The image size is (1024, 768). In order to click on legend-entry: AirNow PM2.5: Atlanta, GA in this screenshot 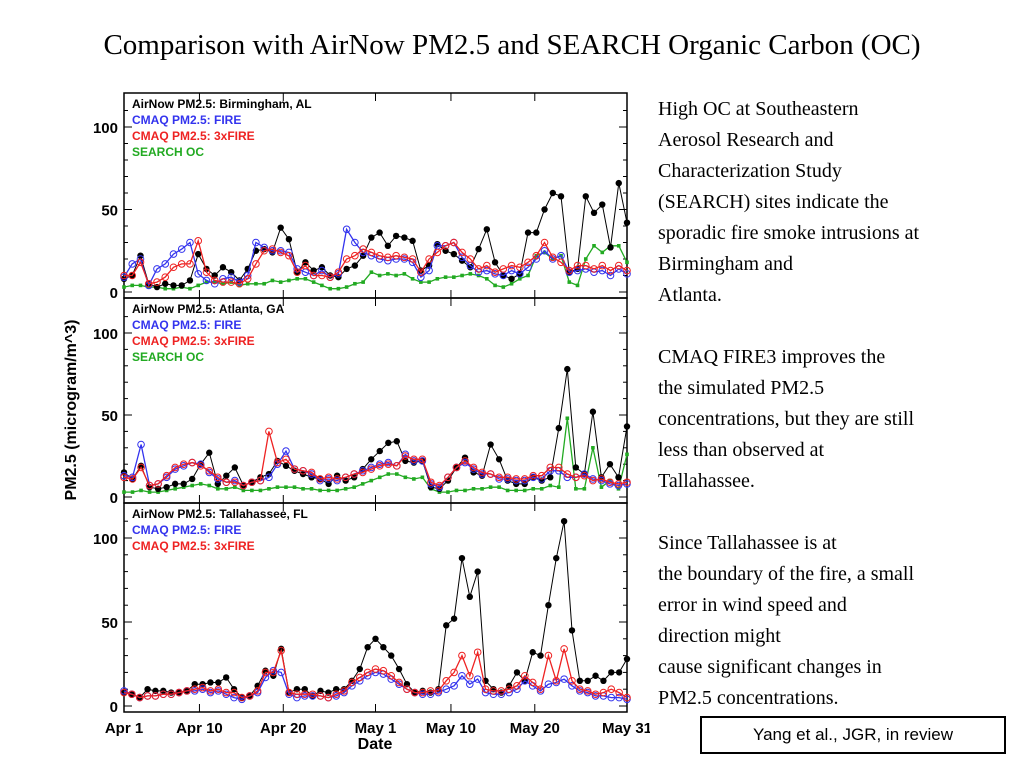, I will do `click(208, 309)`.